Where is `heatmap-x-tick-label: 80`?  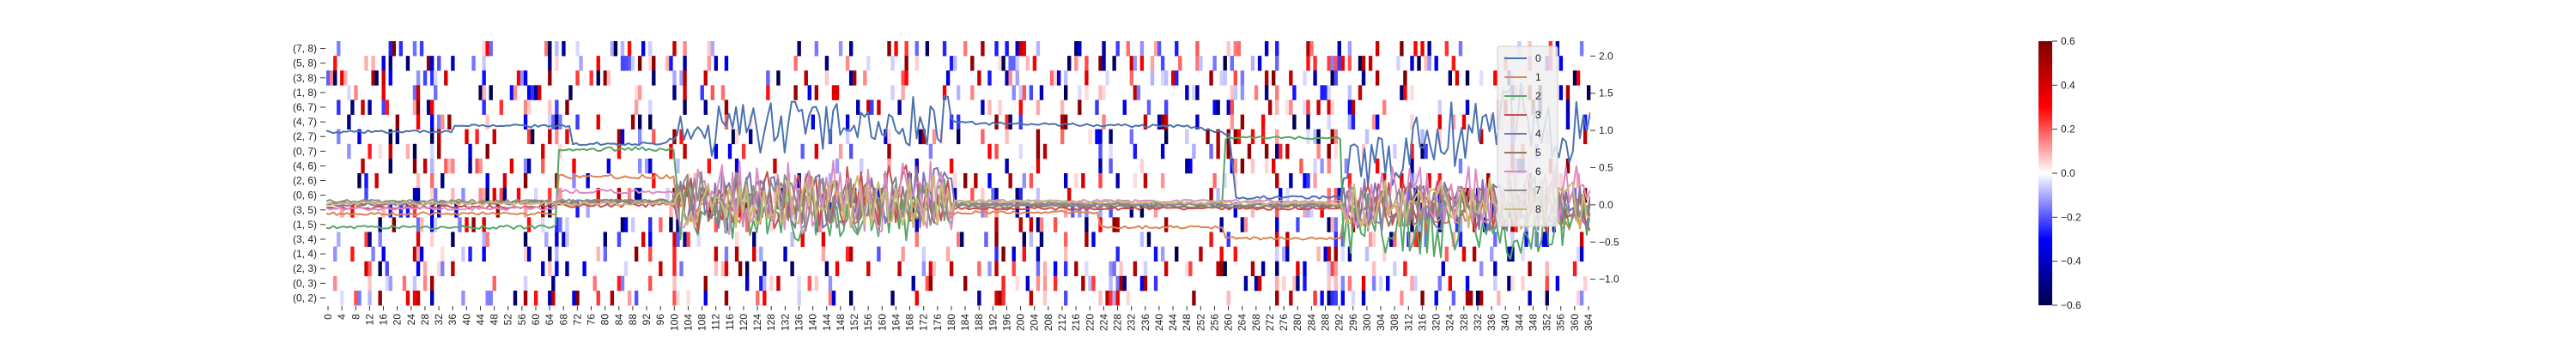
heatmap-x-tick-label: 80 is located at coordinates (605, 320).